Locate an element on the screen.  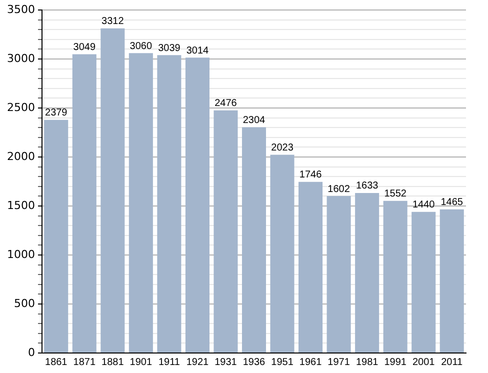
data-label: 3049 is located at coordinates (84, 47).